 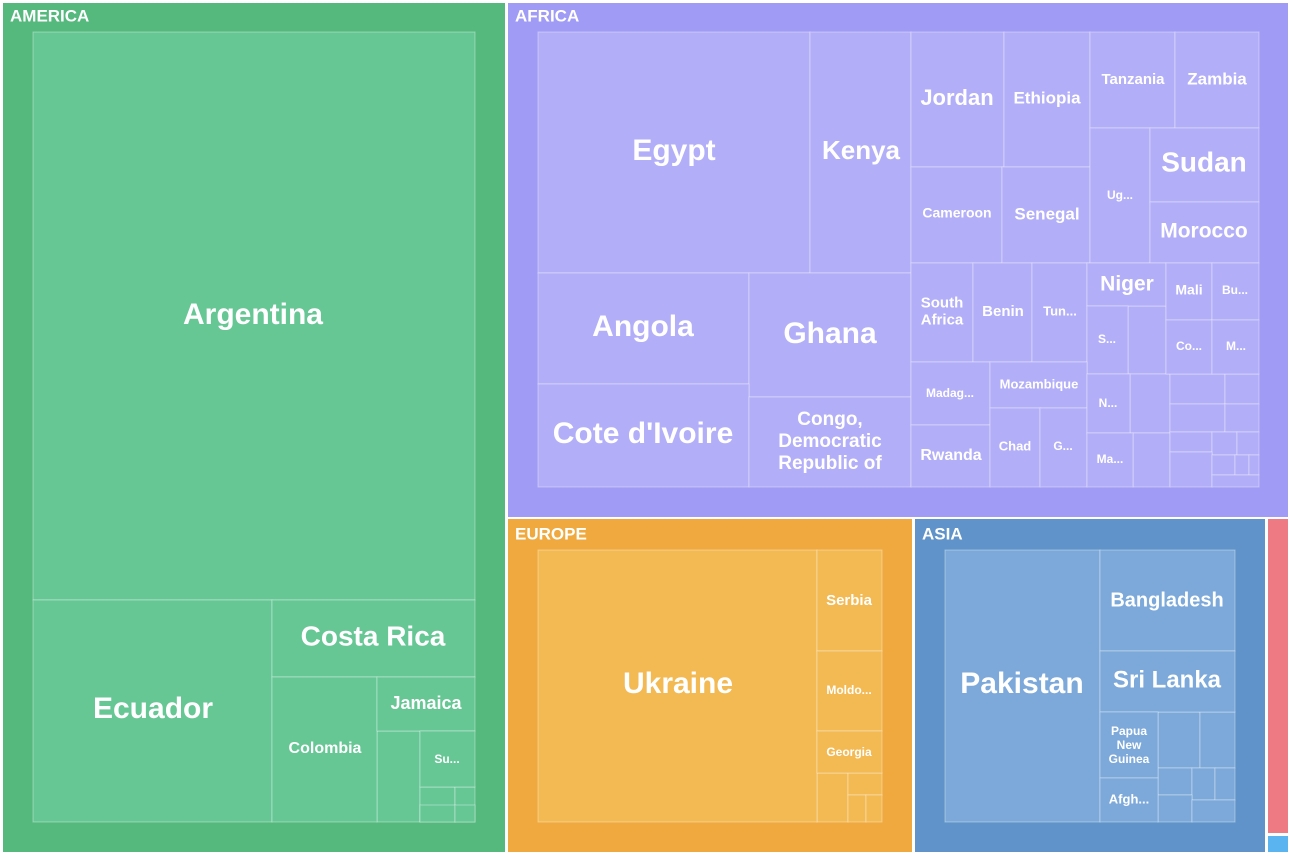 I want to click on group-tile, so click(x=1278, y=676).